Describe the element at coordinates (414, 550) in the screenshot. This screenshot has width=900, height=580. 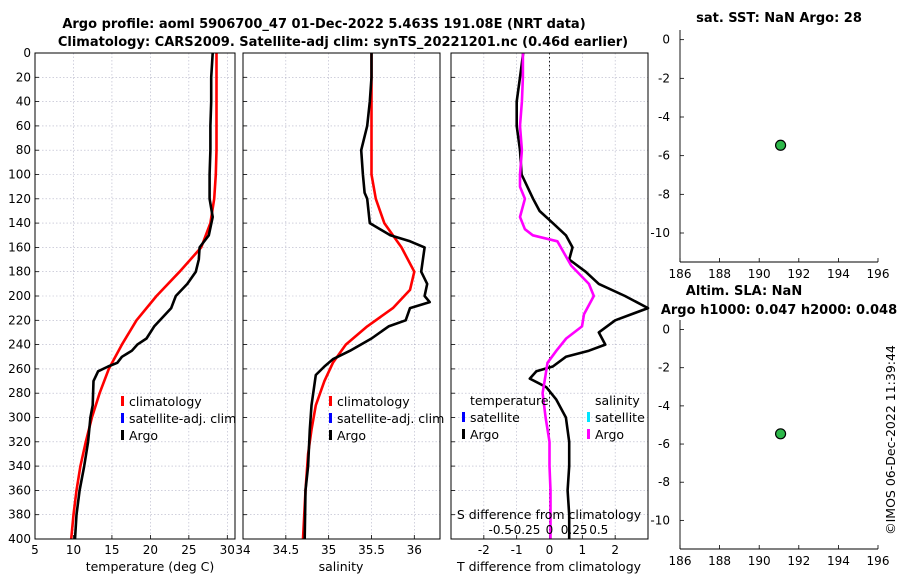
I see `xtick-label: 36` at that location.